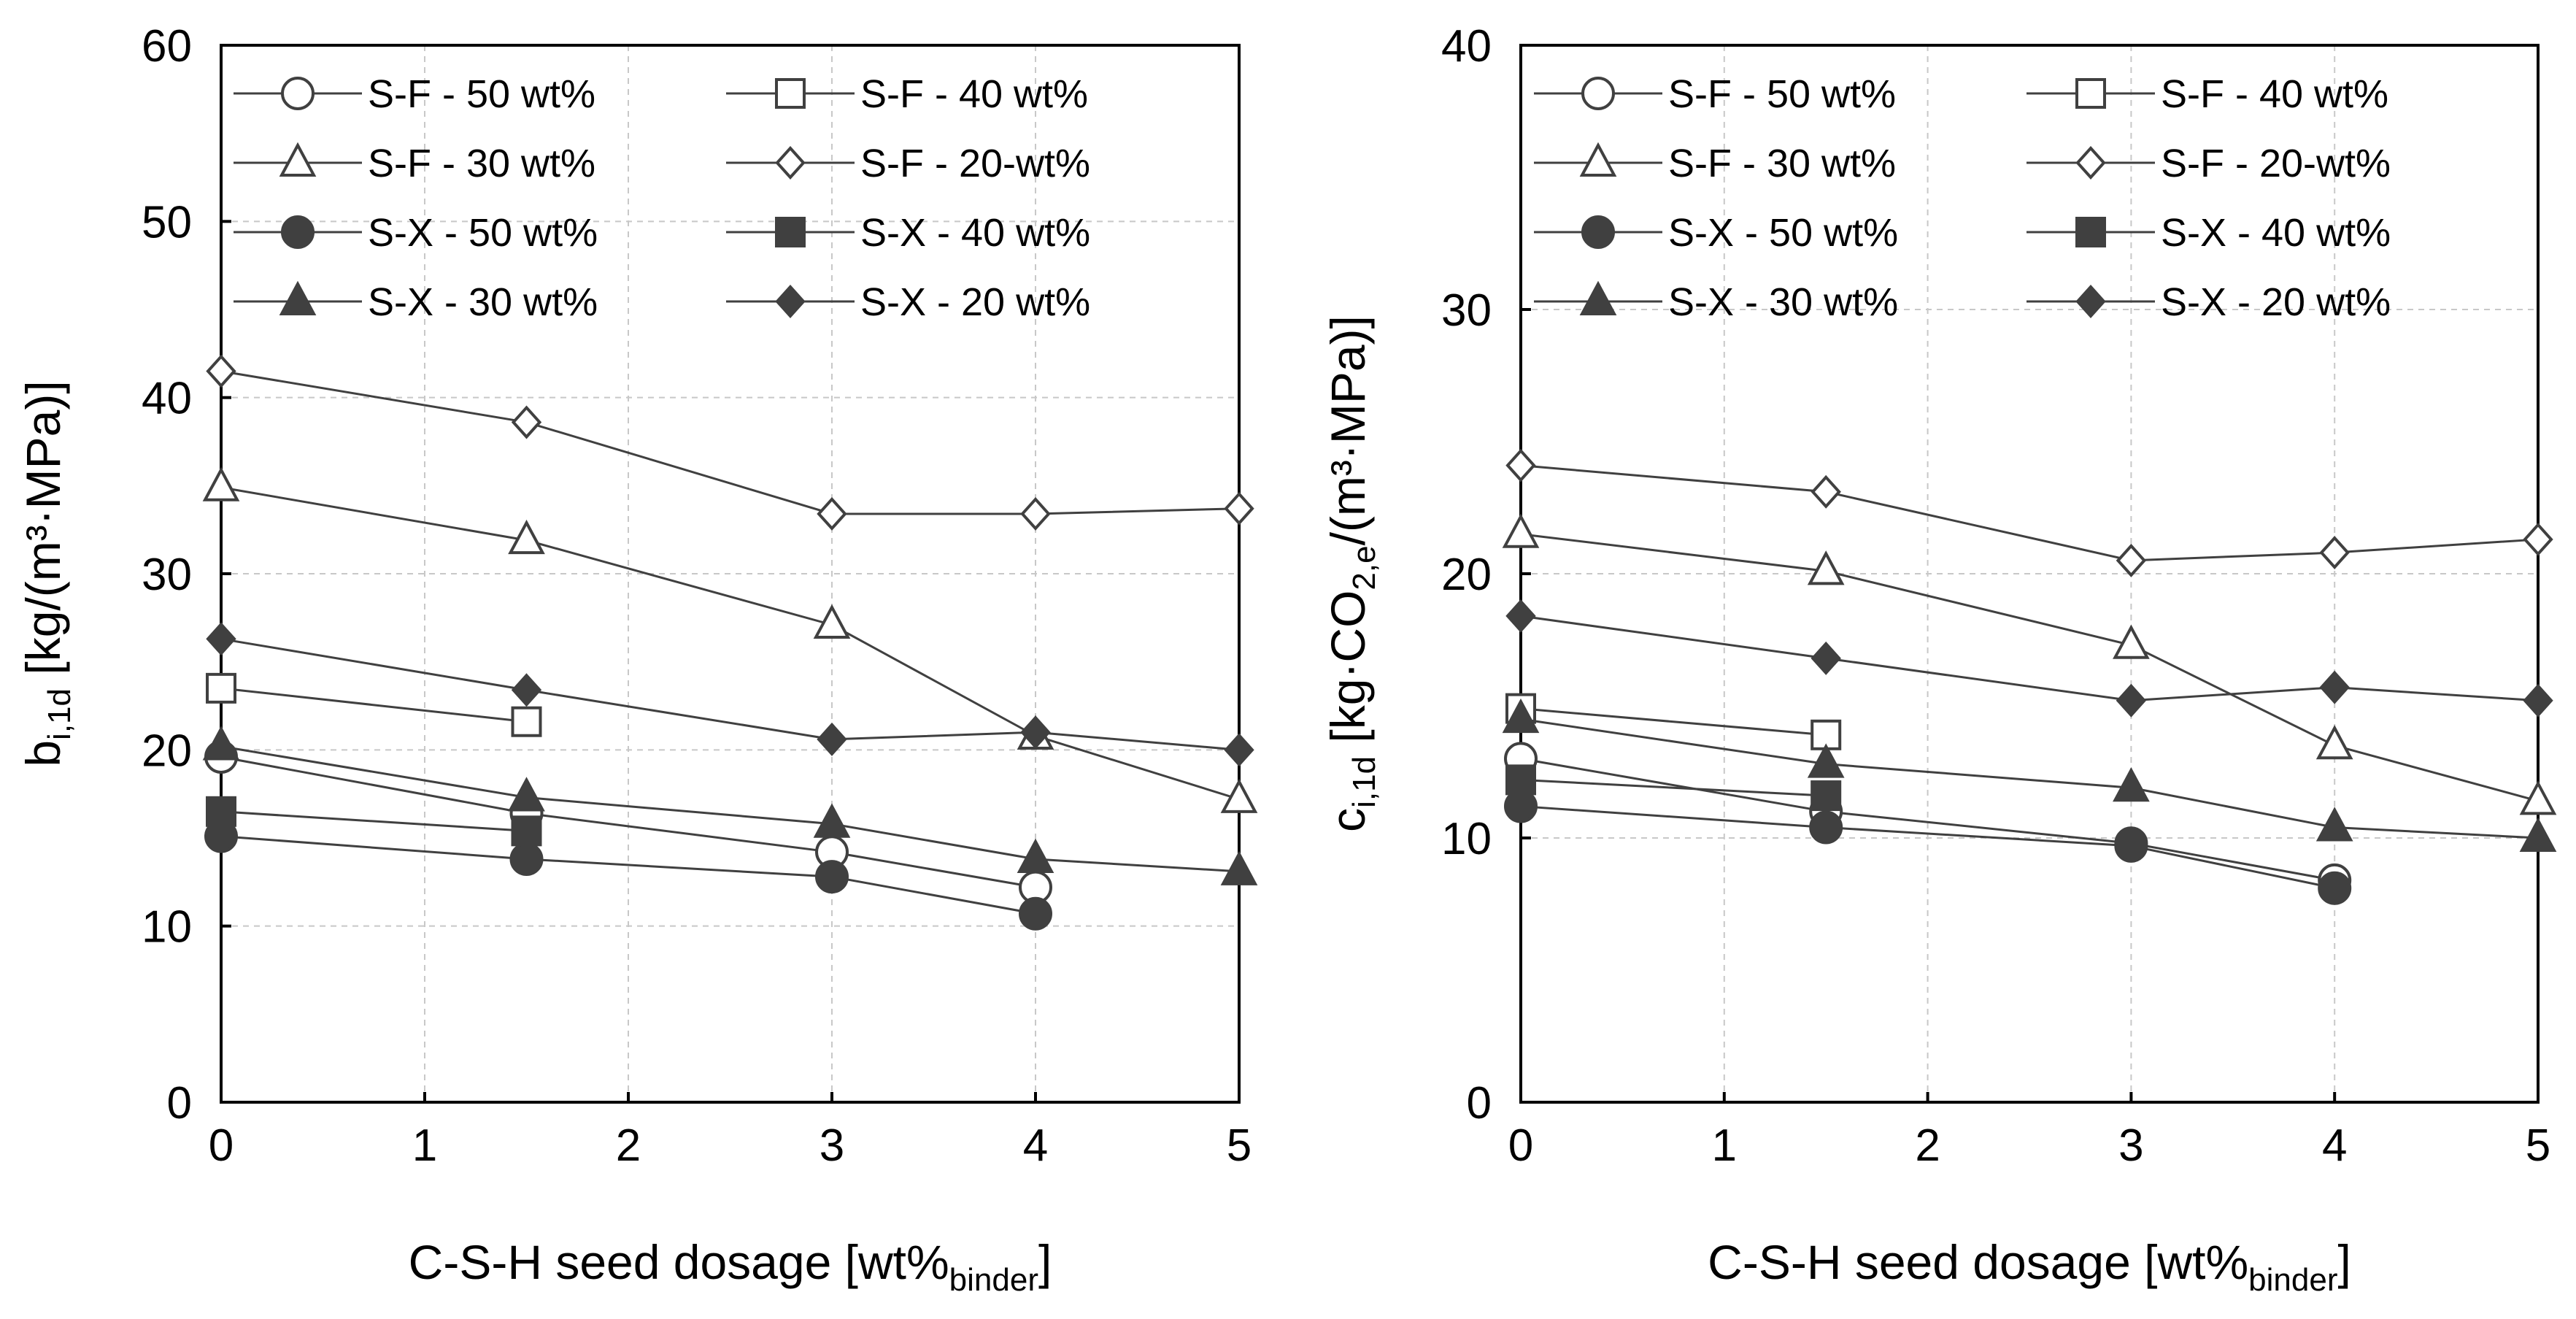 Image resolution: width=2576 pixels, height=1319 pixels. Describe the element at coordinates (832, 1145) in the screenshot. I see `x-tick-label: 3` at that location.